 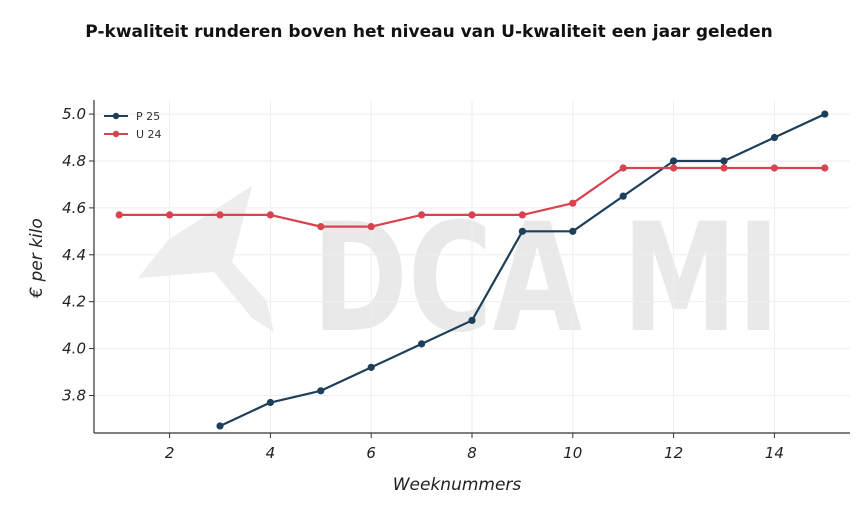 What do you see at coordinates (74, 302) in the screenshot?
I see `y-tick-label: 4.2` at bounding box center [74, 302].